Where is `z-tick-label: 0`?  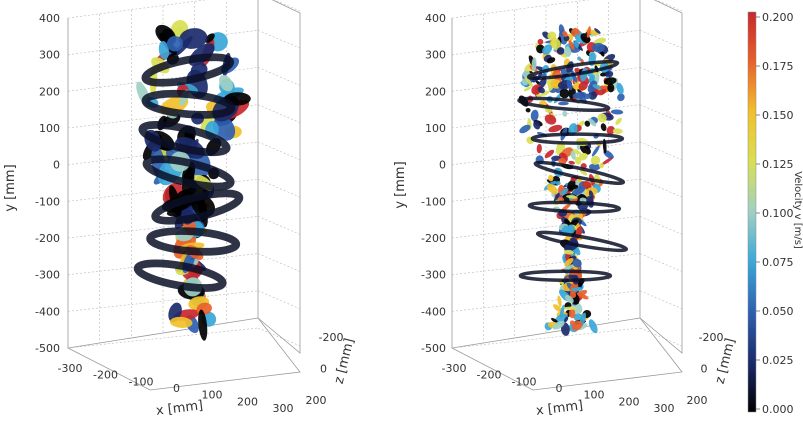
z-tick-label: 0 is located at coordinates (323, 369).